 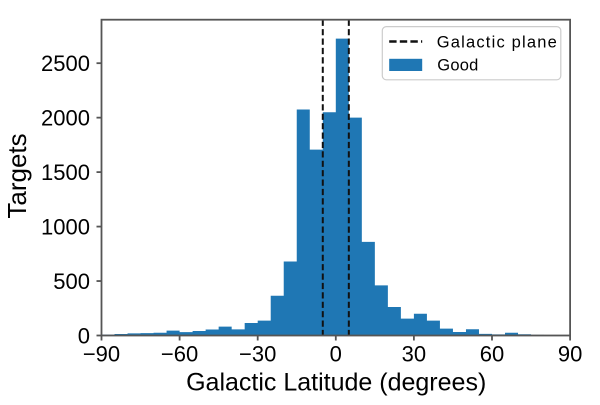 I want to click on svg-text: −60, so click(x=179, y=354).